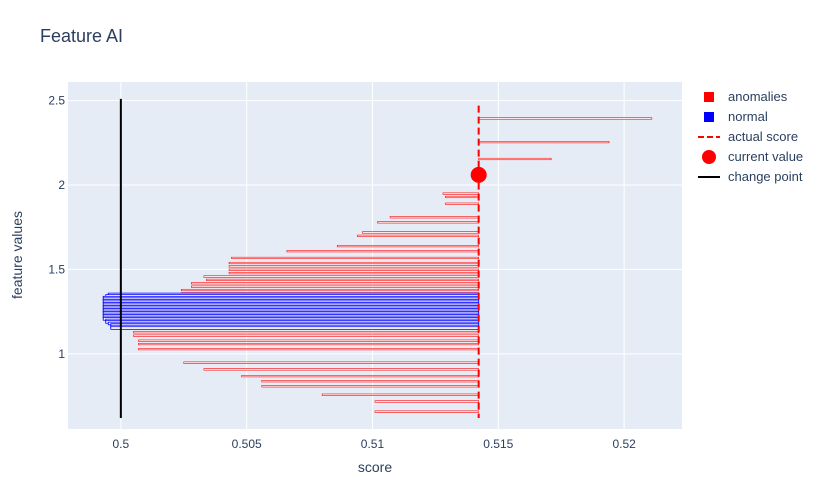  I want to click on y-tick-label: 1.5, so click(56, 269).